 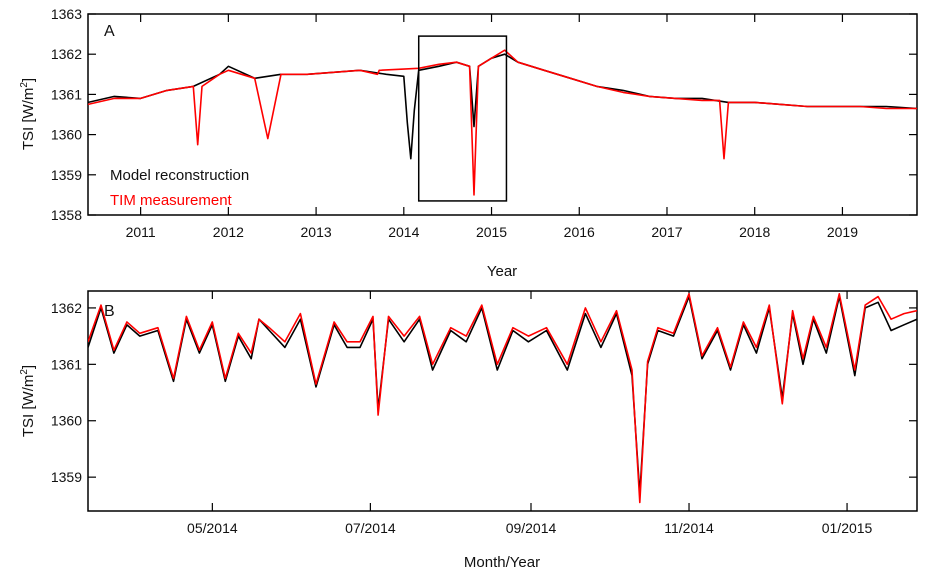 What do you see at coordinates (66, 54) in the screenshot?
I see `y-tick-label-a: 1362` at bounding box center [66, 54].